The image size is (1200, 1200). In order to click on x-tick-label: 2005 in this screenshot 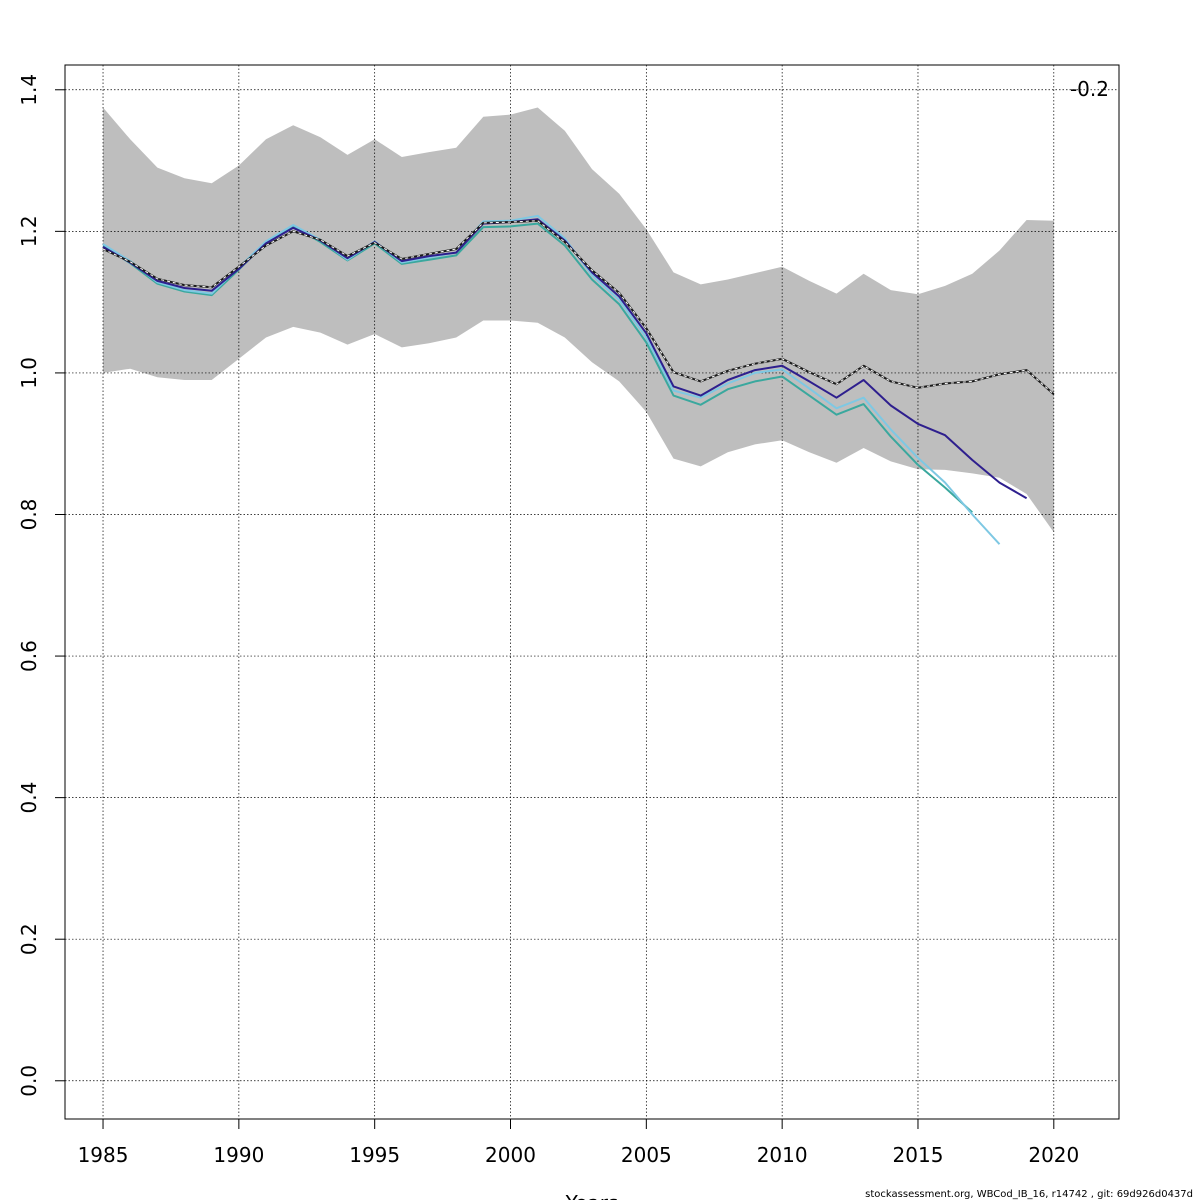, I will do `click(646, 1155)`.